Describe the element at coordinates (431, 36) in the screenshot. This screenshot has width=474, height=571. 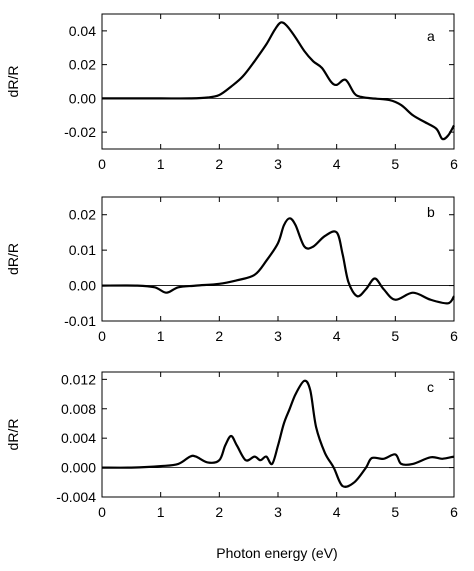
I see `panel-letter: a` at that location.